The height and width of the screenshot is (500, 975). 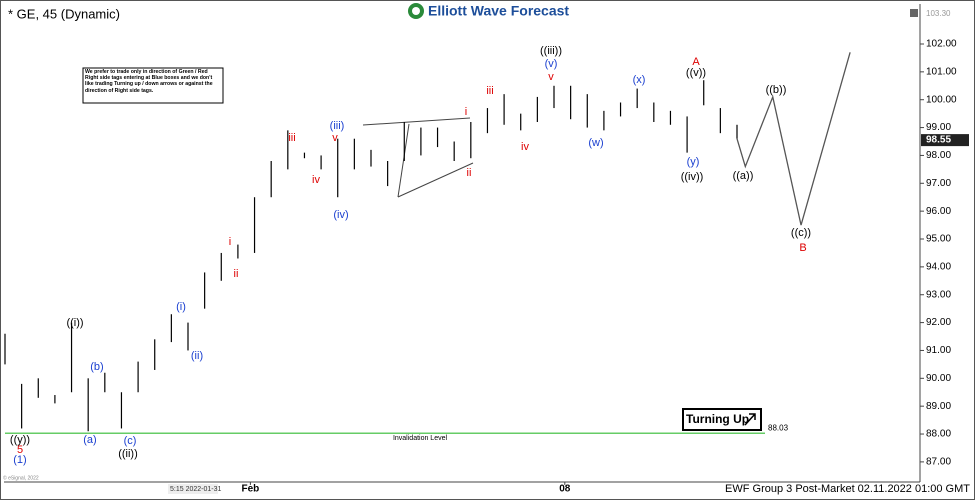 What do you see at coordinates (778, 427) in the screenshot?
I see `invalidation-value: 88.03` at bounding box center [778, 427].